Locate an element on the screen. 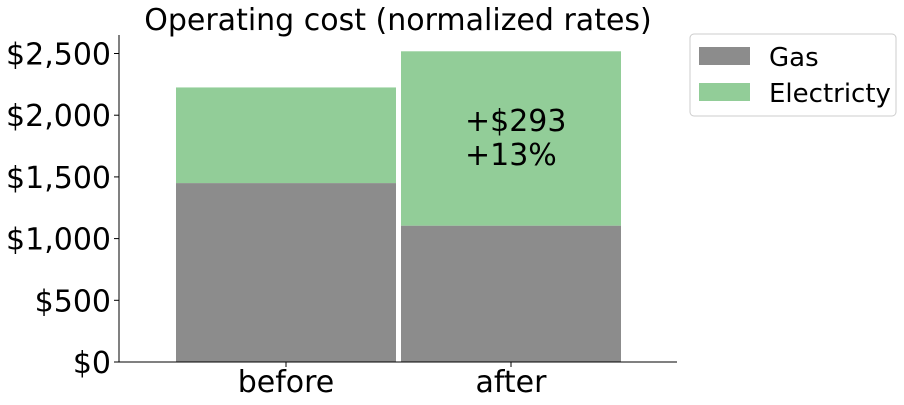 Image resolution: width=904 pixels, height=405 pixels. legend: Gas Electricty is located at coordinates (793, 75).